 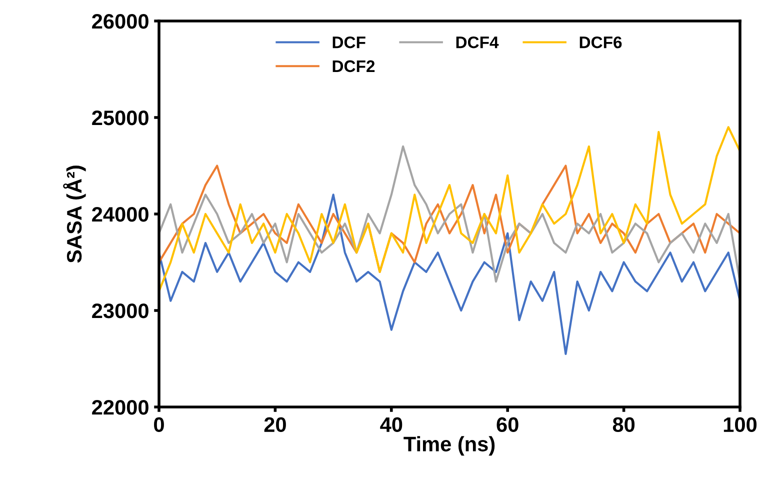 I want to click on legend-label: DCF4, so click(x=477, y=42).